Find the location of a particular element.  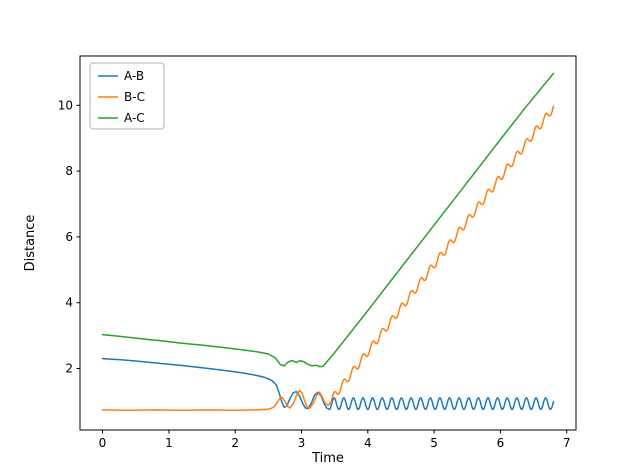

y-tick-label: 2 is located at coordinates (69, 369).